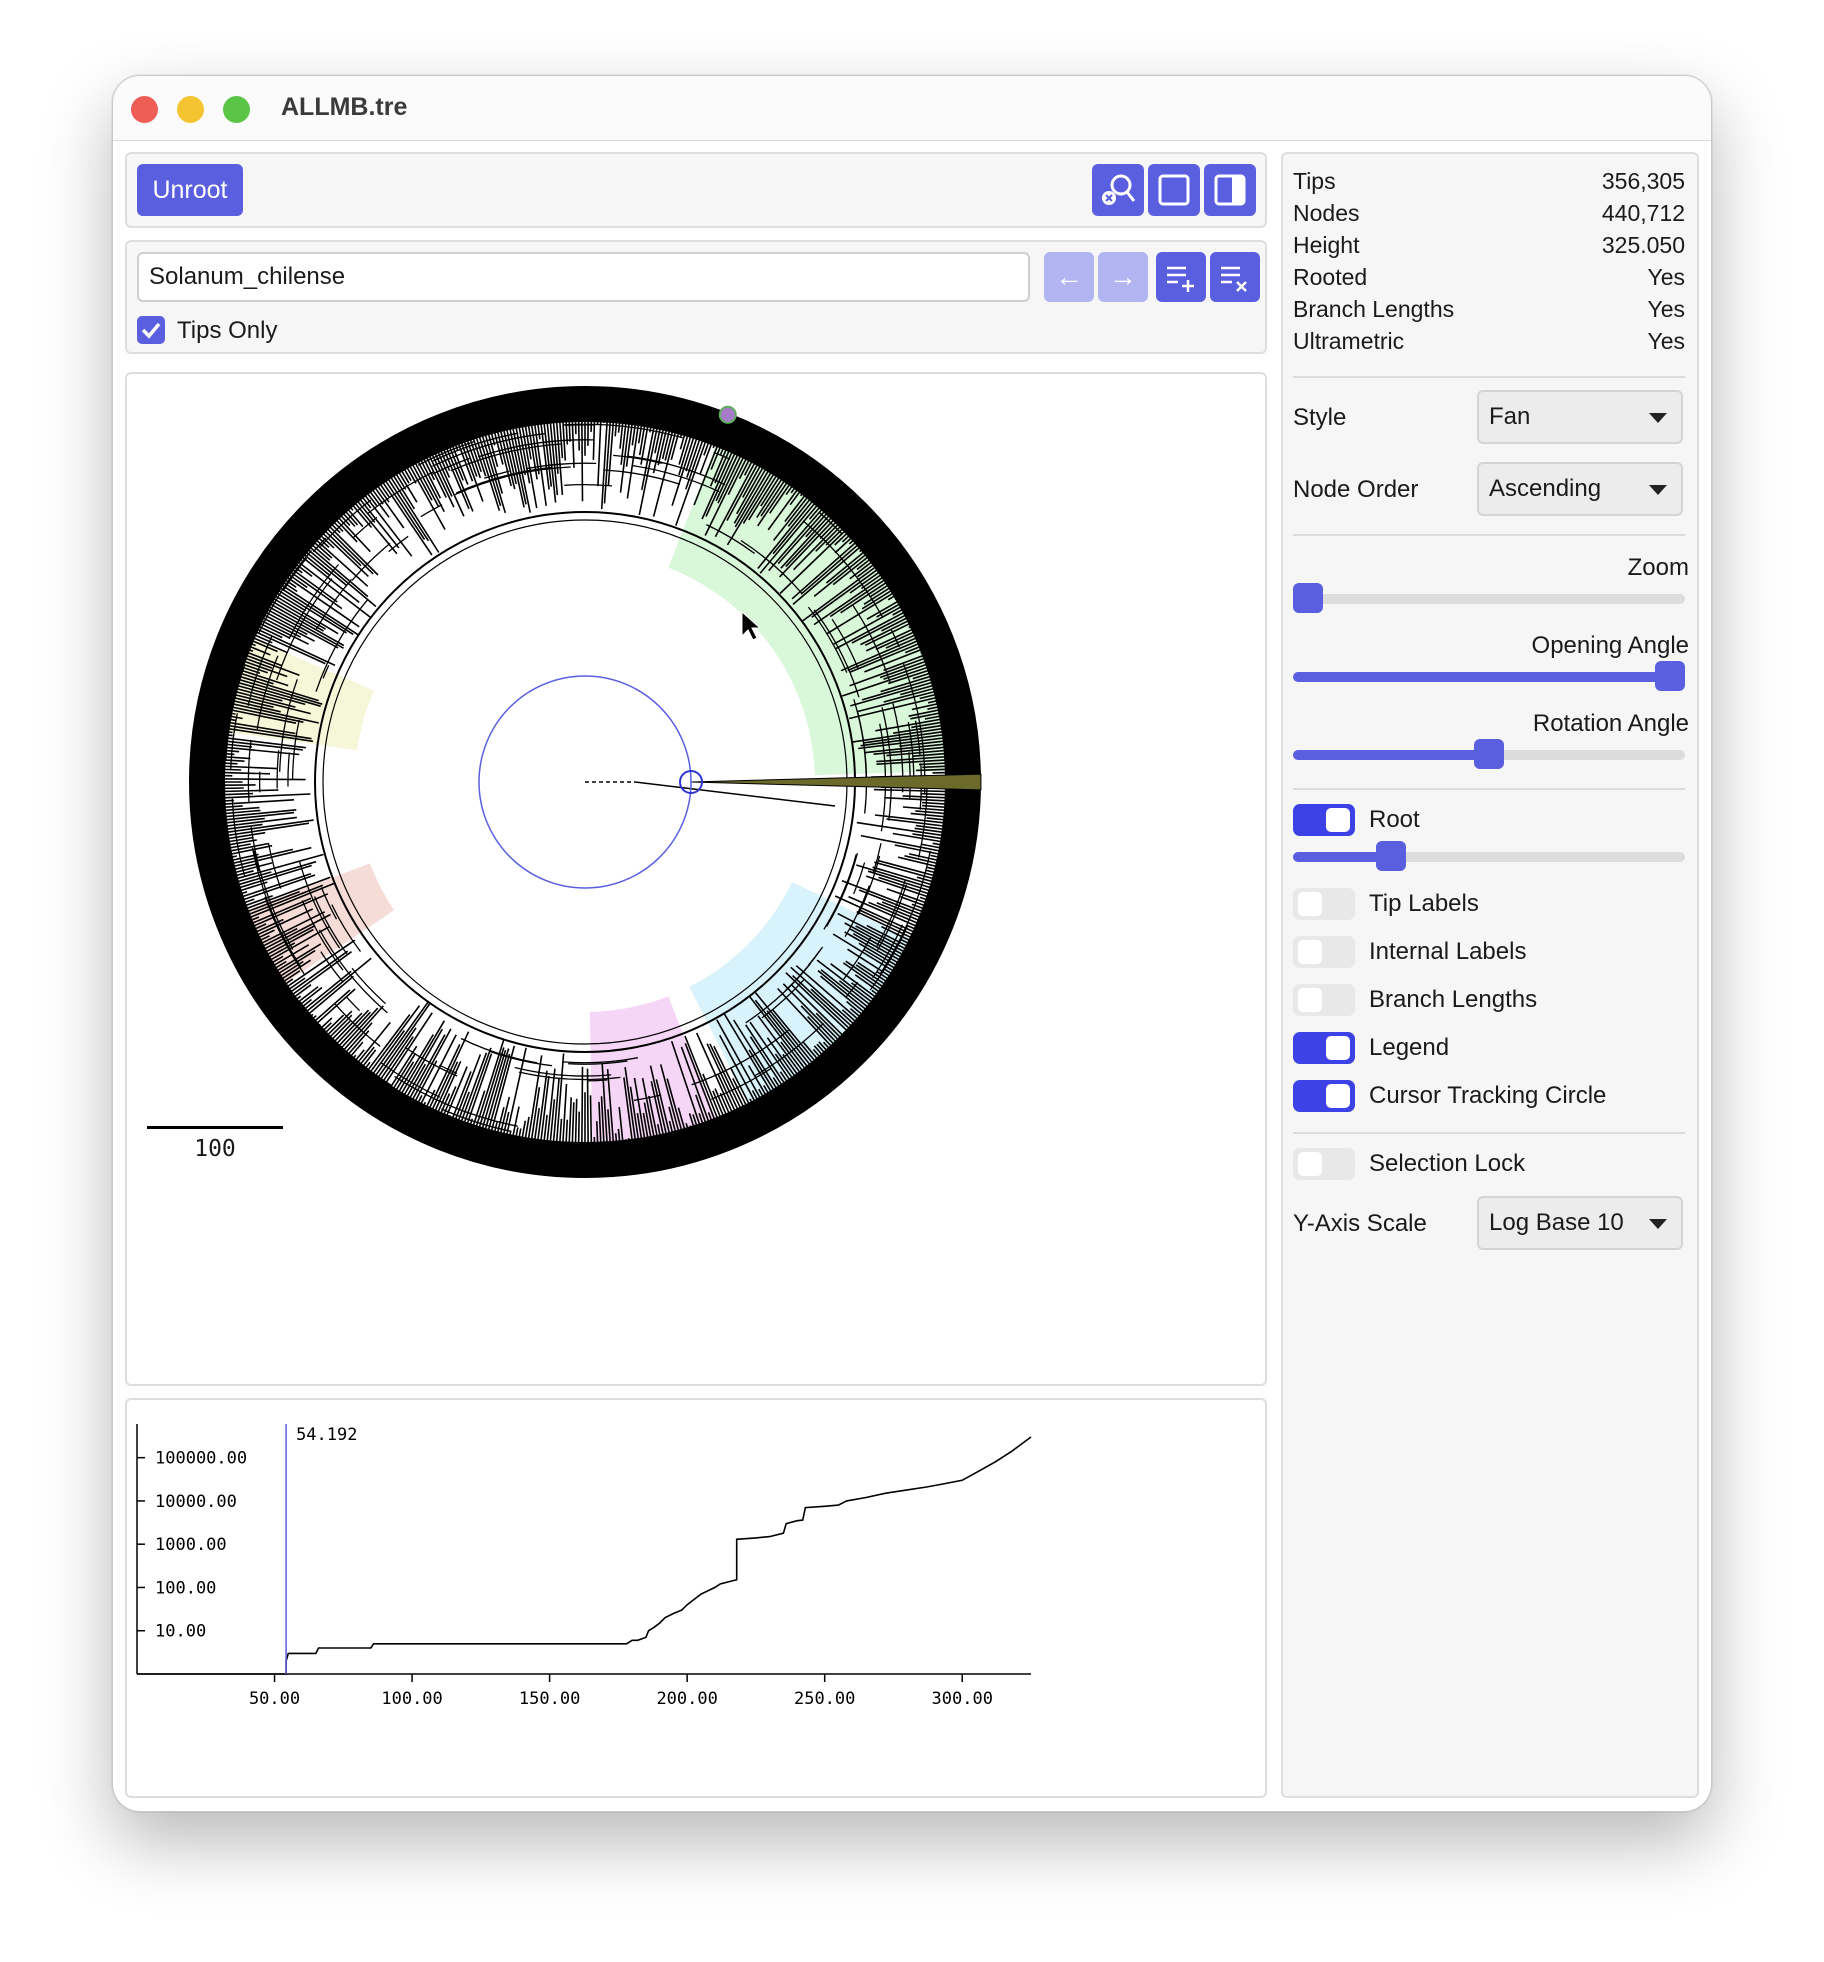  Describe the element at coordinates (1174, 190) in the screenshot. I see `square-view-button` at that location.